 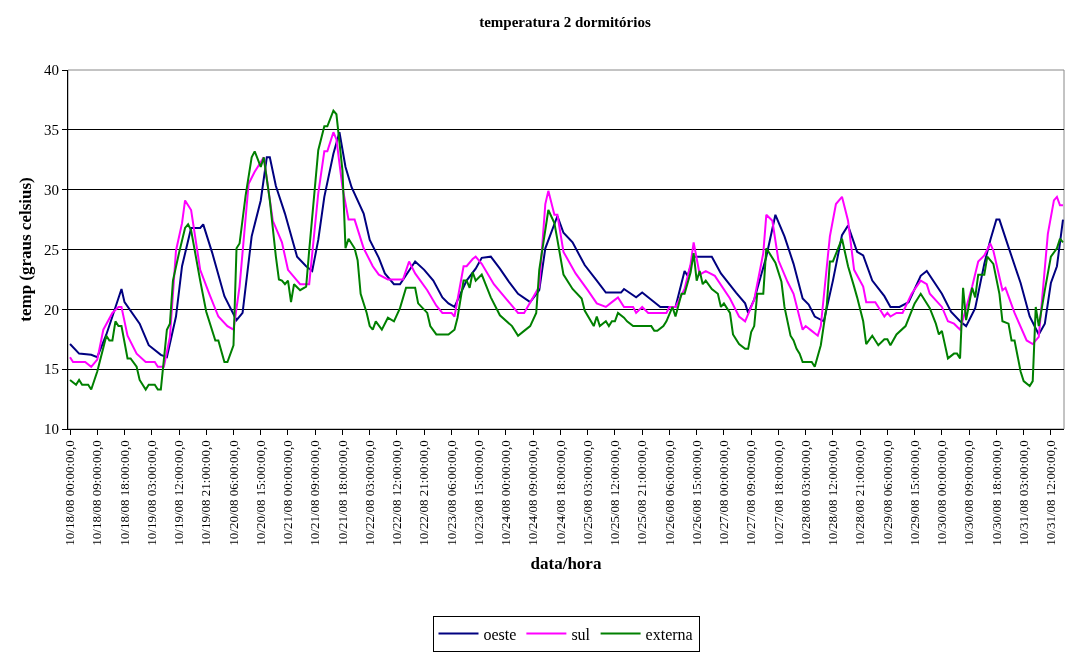 I want to click on x-tick-label: 10/23/08 15:00:00,0, so click(x=478, y=493).